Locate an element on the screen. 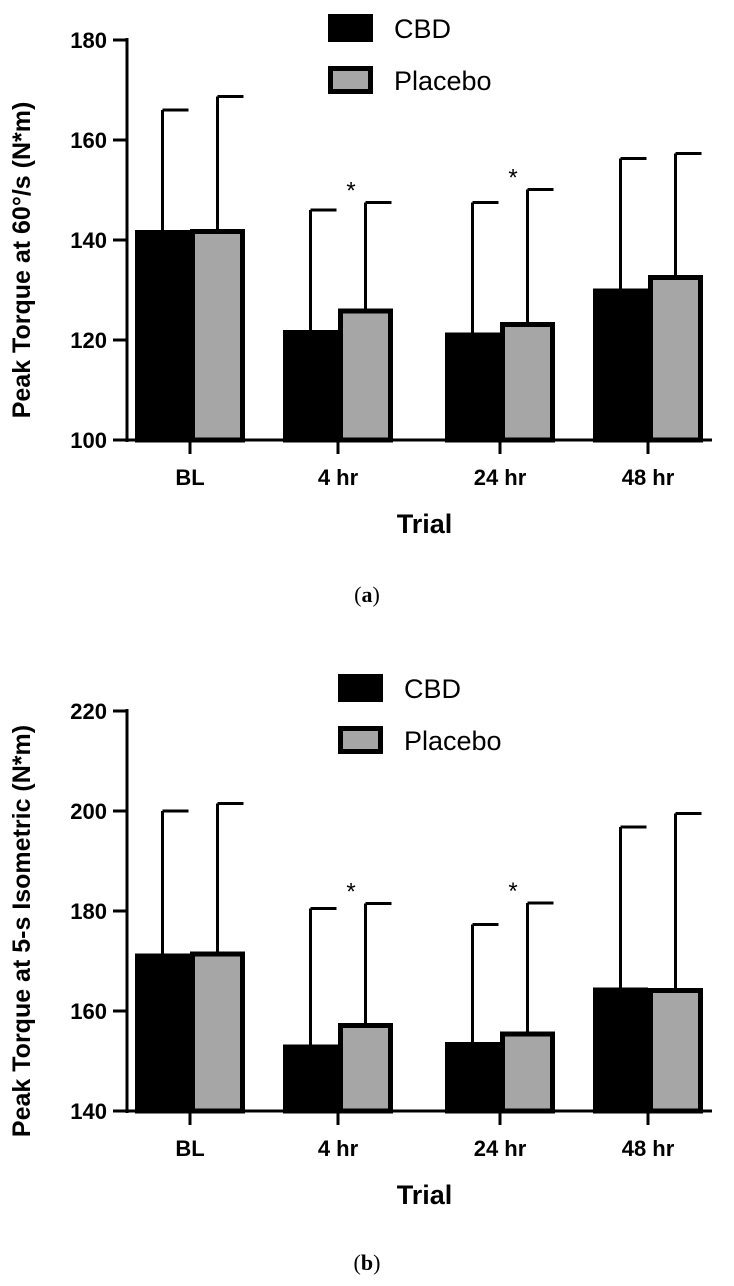 This screenshot has width=734, height=1286. panel-caption: (b) is located at coordinates (367, 1262).